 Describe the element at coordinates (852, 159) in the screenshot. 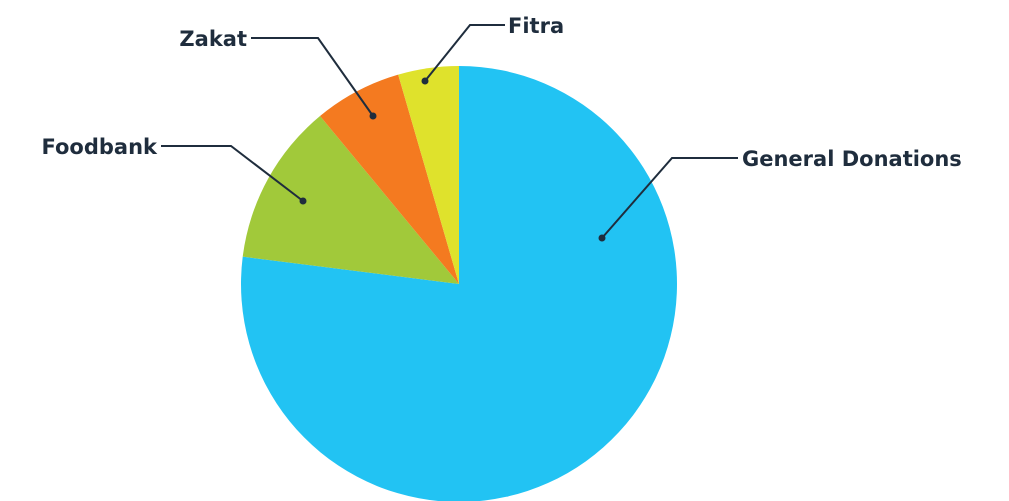

I see `label-general-donations: General Donations` at that location.